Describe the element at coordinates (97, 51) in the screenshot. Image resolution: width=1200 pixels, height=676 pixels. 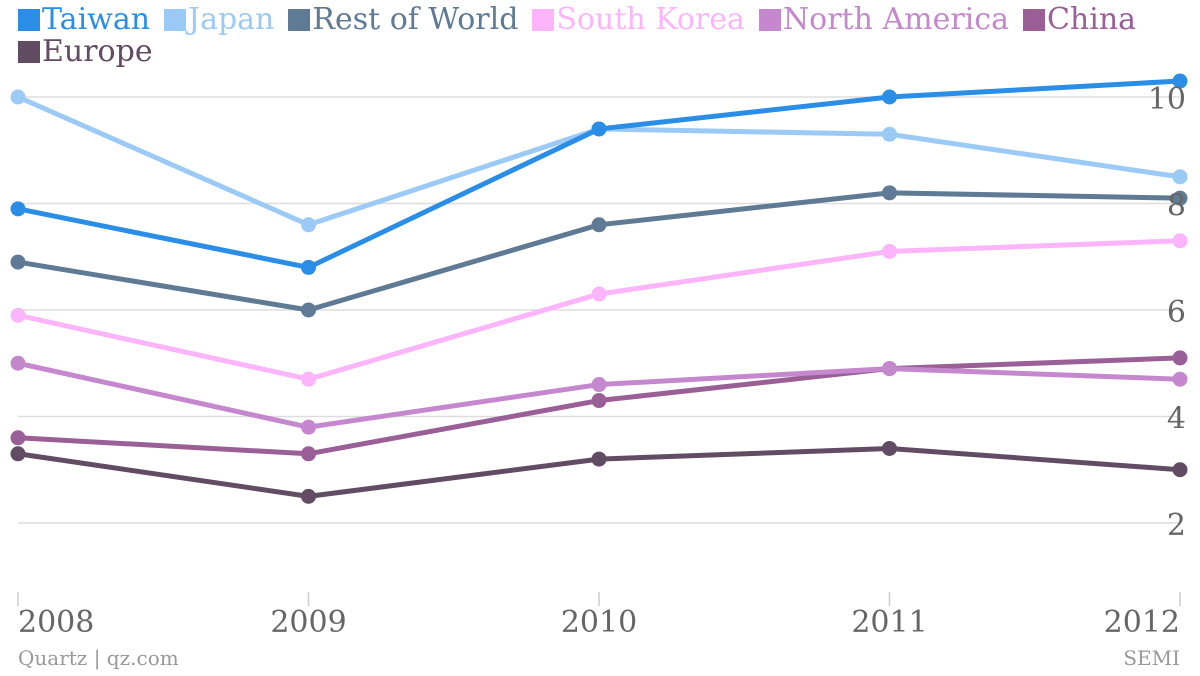
I see `legend-label: Europe` at that location.